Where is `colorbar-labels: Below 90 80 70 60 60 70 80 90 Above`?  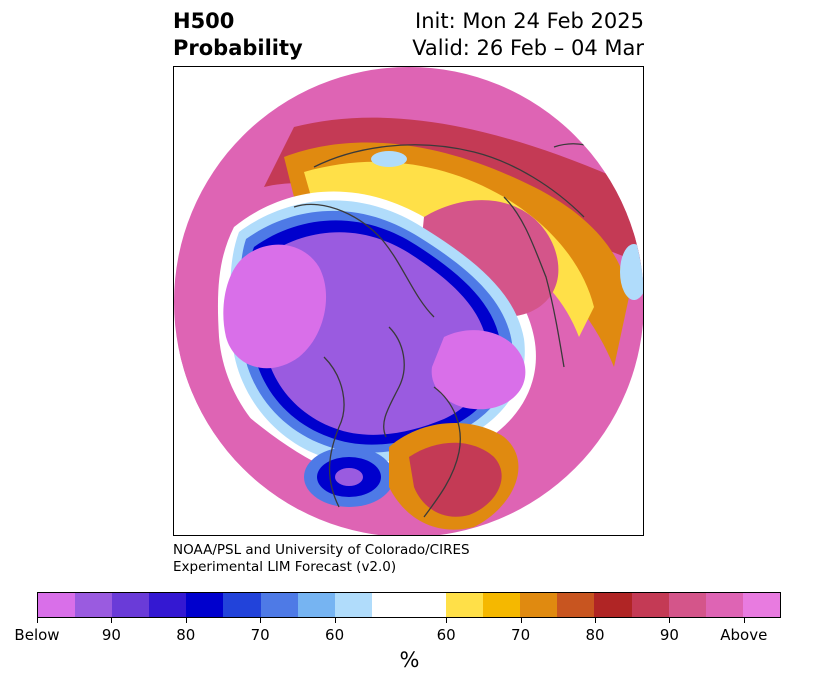 colorbar-labels: Below 90 80 70 60 60 70 80 90 Above is located at coordinates (397, 636).